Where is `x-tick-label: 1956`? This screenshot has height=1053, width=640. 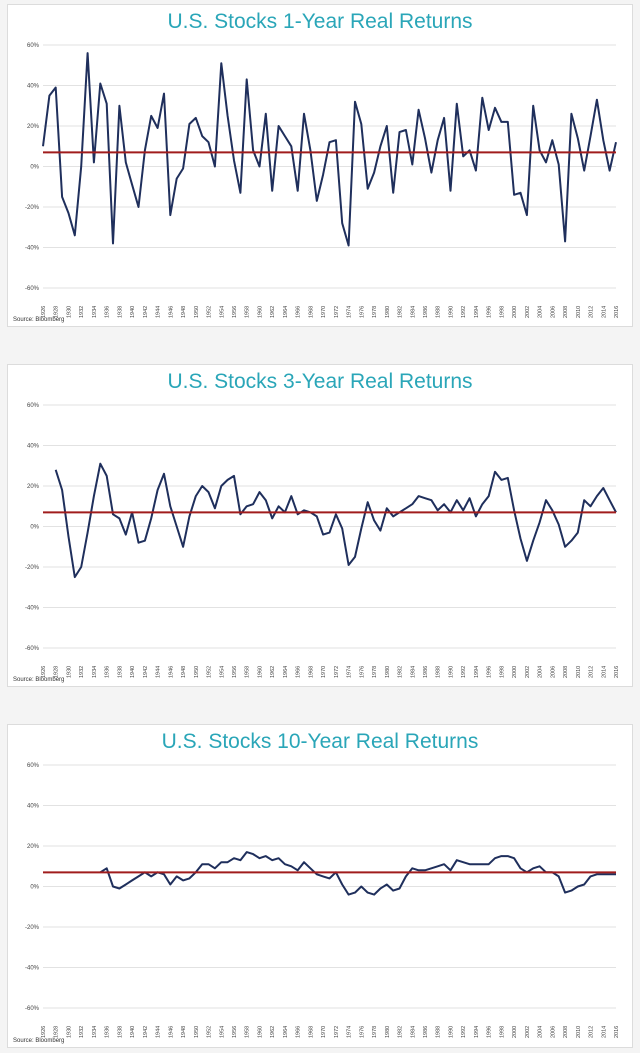
x-tick-label: 1956 is located at coordinates (235, 672).